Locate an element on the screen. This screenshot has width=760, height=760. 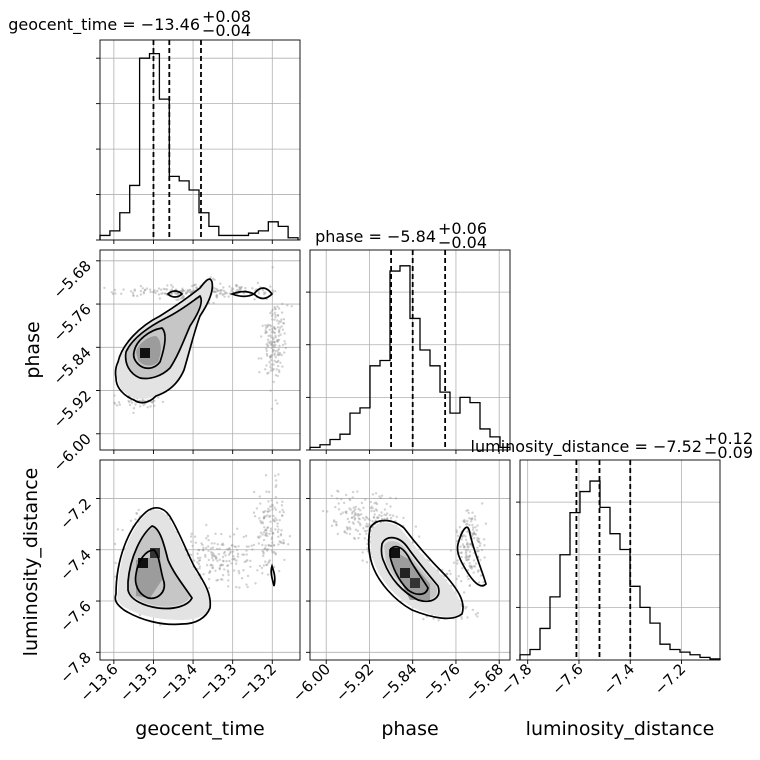
y-axis-label-phase: phase is located at coordinates (33, 349).